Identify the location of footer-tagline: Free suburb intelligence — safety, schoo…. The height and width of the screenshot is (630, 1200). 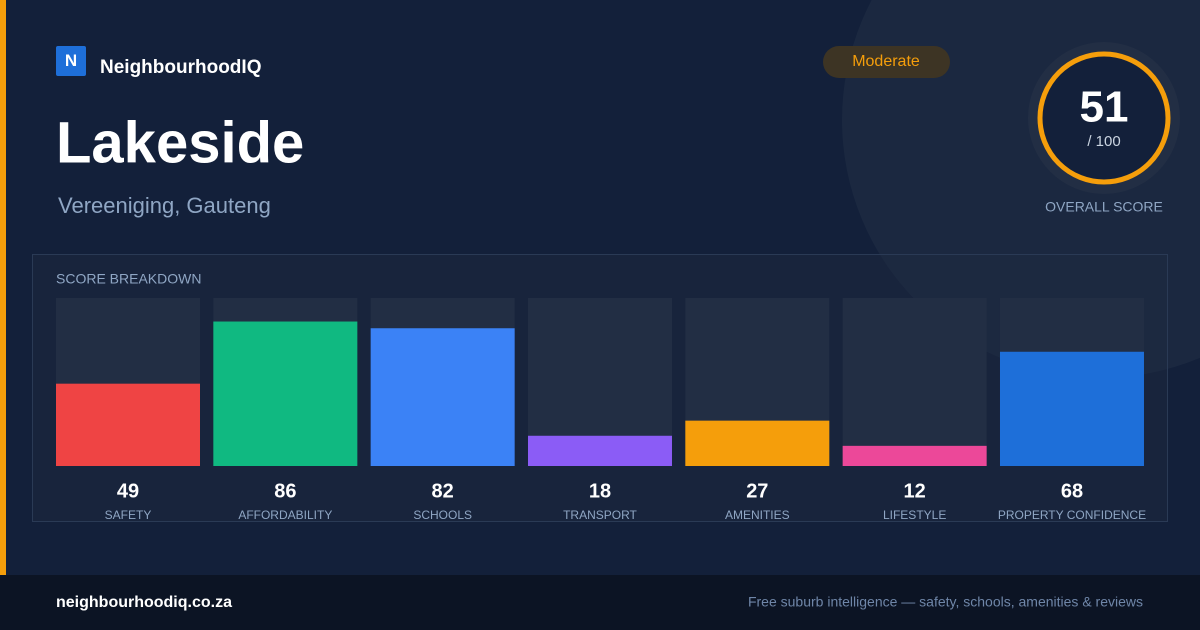
(945, 602).